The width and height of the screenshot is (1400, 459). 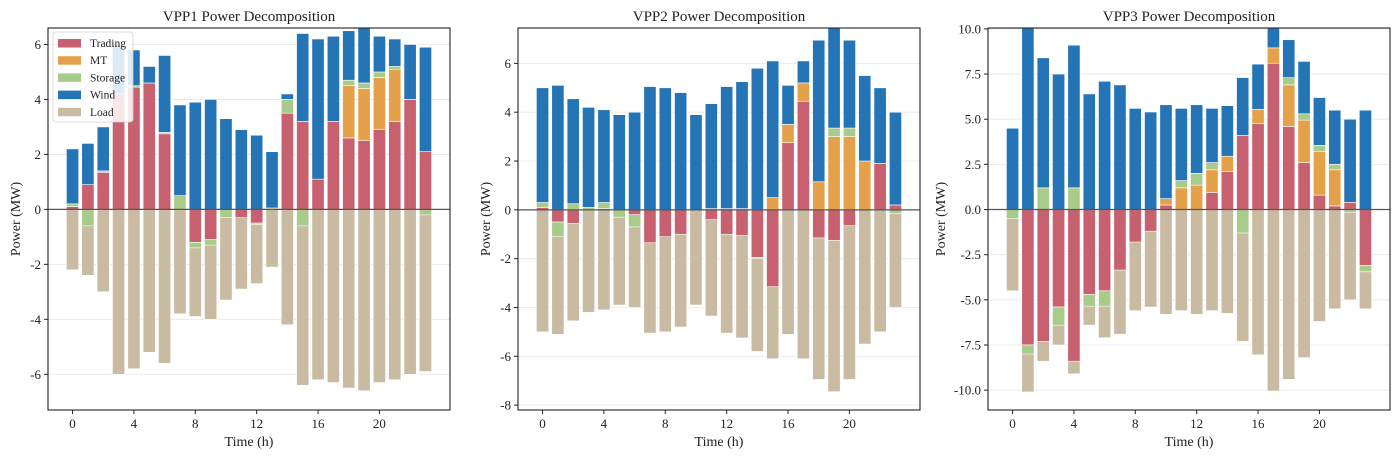 I want to click on y-tick-label: 2, so click(x=508, y=161).